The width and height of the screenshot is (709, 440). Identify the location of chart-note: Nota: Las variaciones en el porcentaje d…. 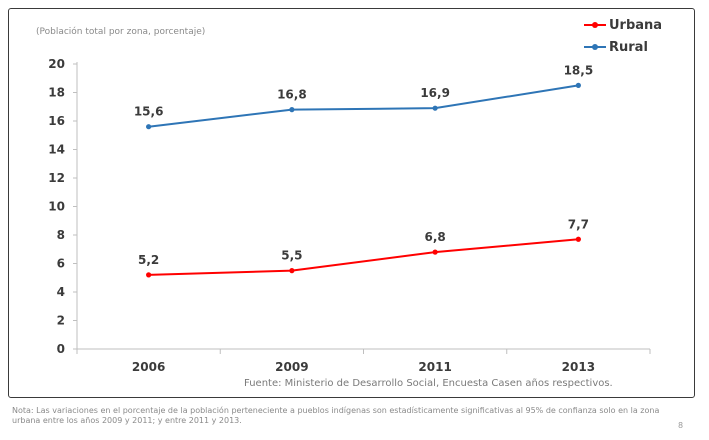
(336, 415).